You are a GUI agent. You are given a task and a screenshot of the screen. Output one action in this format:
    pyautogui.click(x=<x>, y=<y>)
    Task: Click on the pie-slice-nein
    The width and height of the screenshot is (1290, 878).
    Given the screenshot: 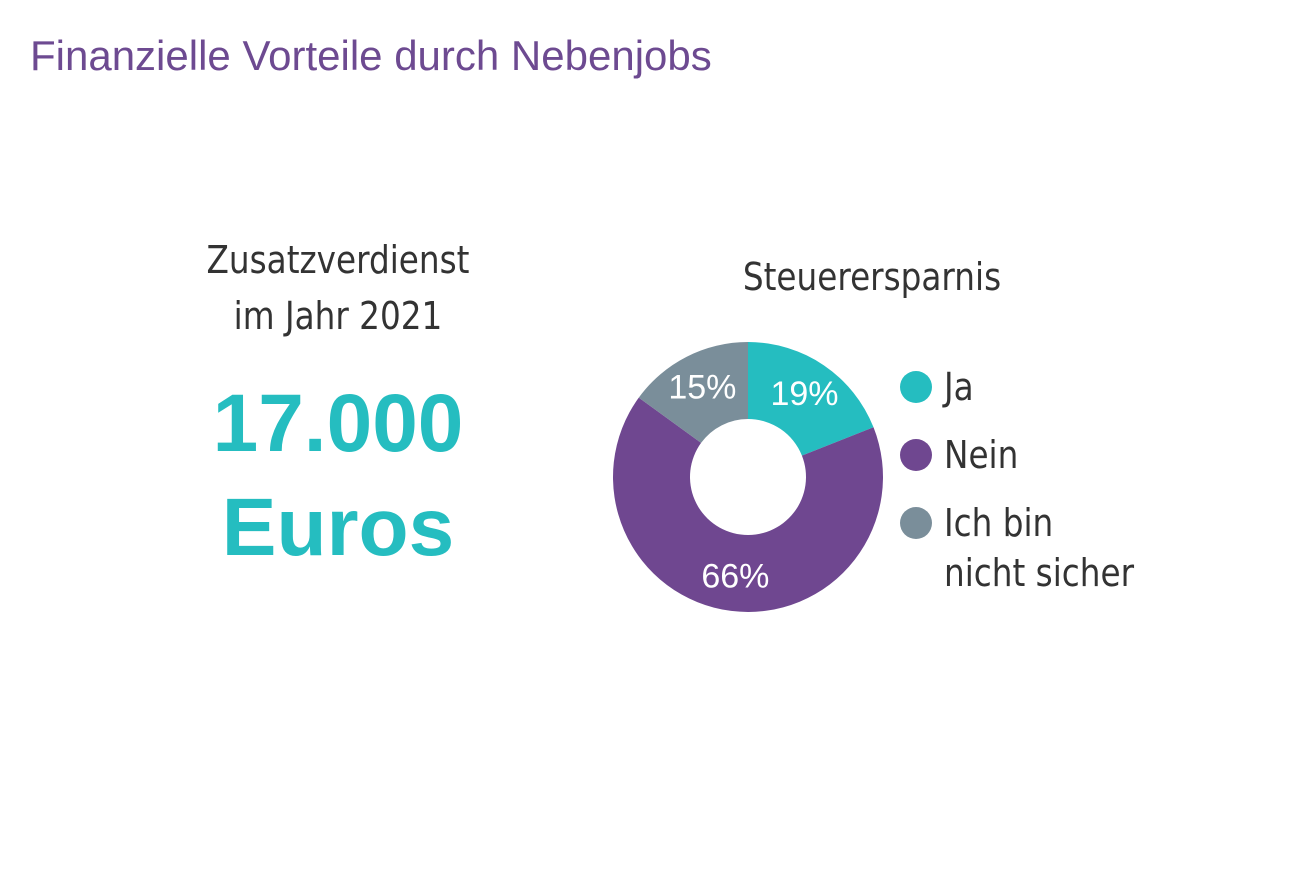 What is the action you would take?
    pyautogui.click(x=748, y=504)
    